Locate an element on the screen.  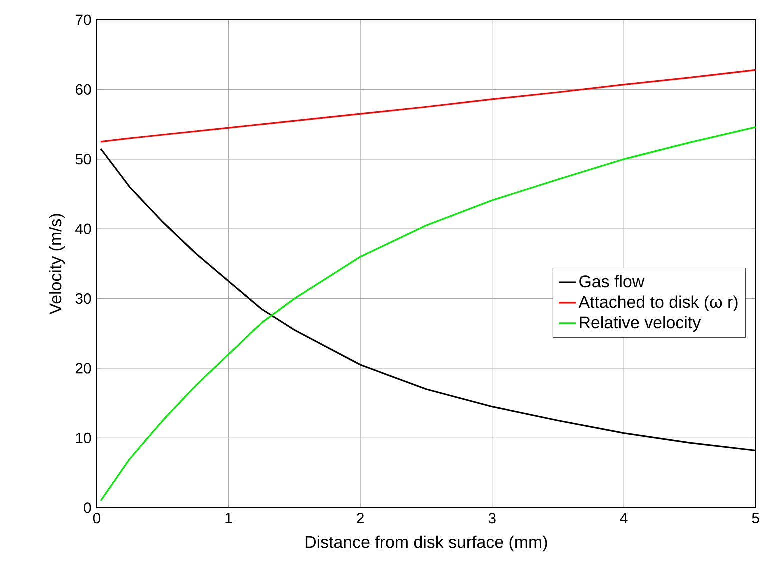
y-tick-label: 0 is located at coordinates (88, 508).